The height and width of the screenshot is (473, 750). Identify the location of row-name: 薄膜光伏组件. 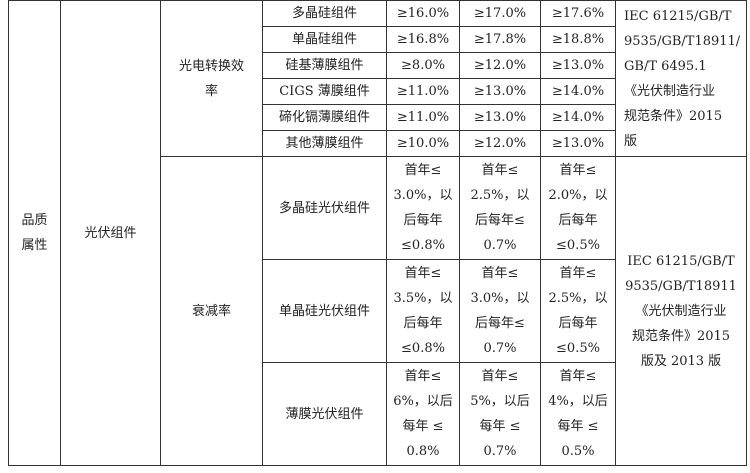
(324, 414).